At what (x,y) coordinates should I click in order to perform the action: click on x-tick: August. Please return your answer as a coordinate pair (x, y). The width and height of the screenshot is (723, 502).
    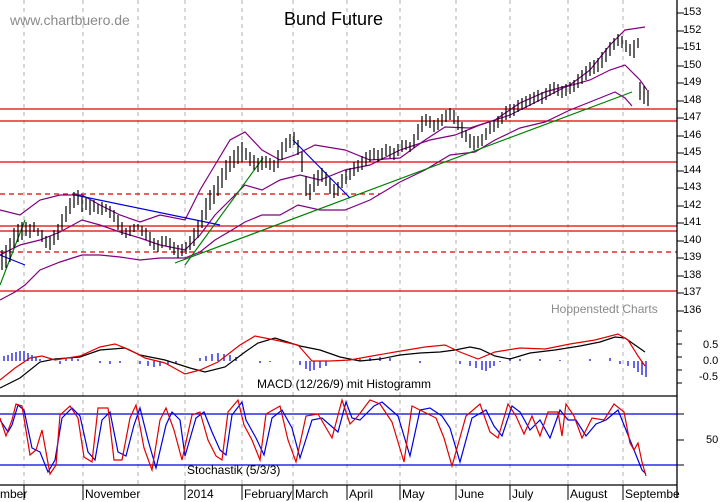
    Looking at the image, I should click on (589, 494).